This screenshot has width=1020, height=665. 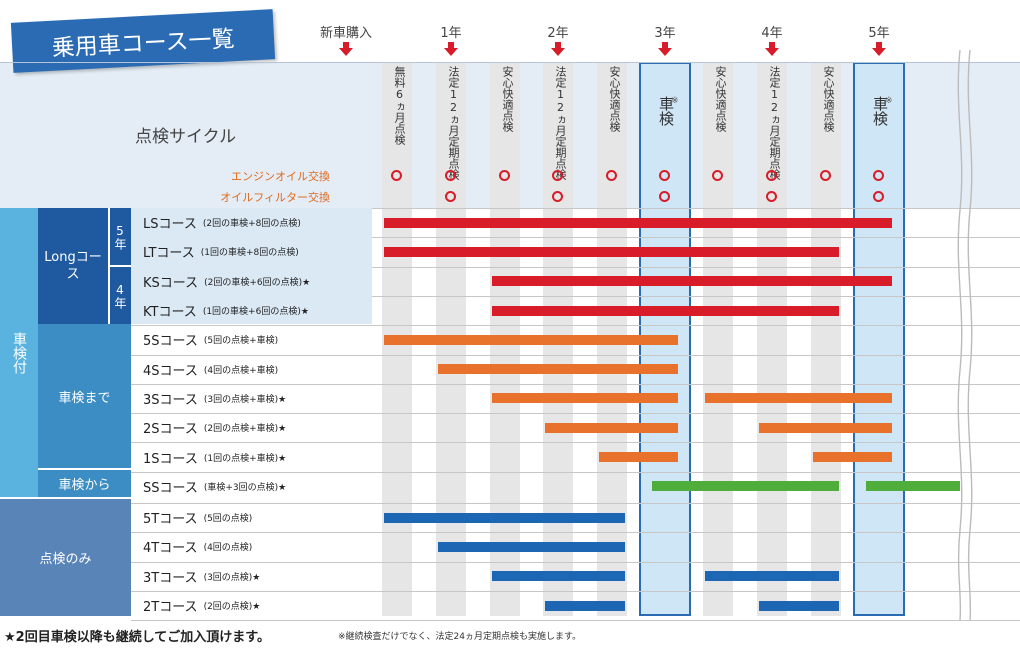 What do you see at coordinates (228, 519) in the screenshot?
I see `course-detail: (5回の点検)` at bounding box center [228, 519].